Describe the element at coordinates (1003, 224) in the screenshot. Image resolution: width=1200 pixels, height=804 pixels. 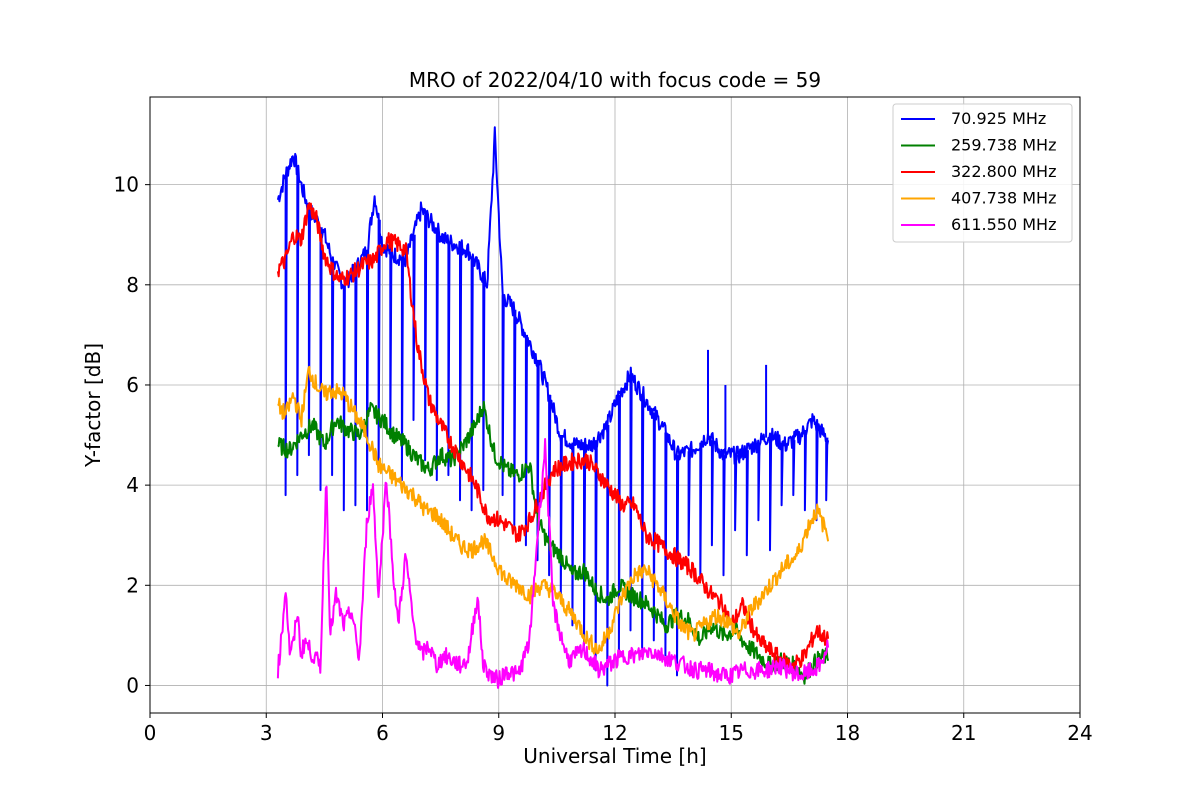
I see `legend-label-4: 611.550 MHz` at that location.